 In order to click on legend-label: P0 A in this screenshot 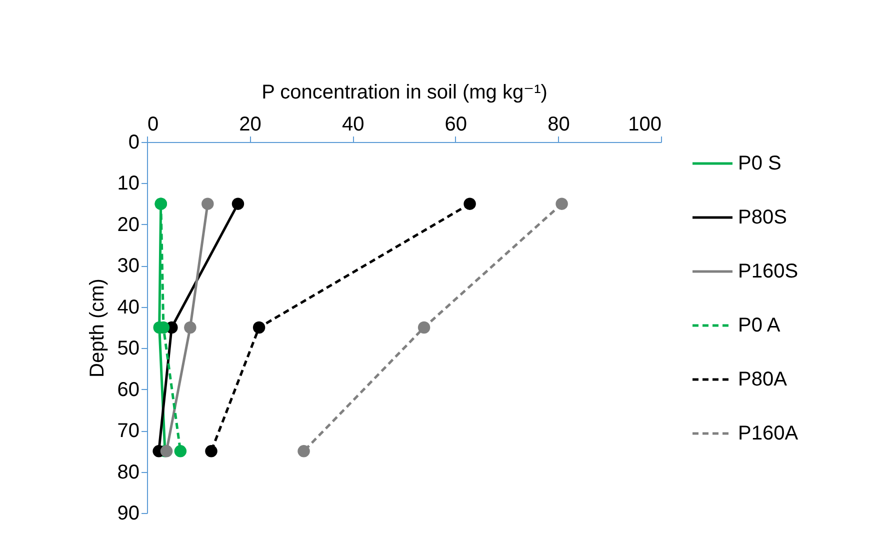, I will do `click(759, 325)`.